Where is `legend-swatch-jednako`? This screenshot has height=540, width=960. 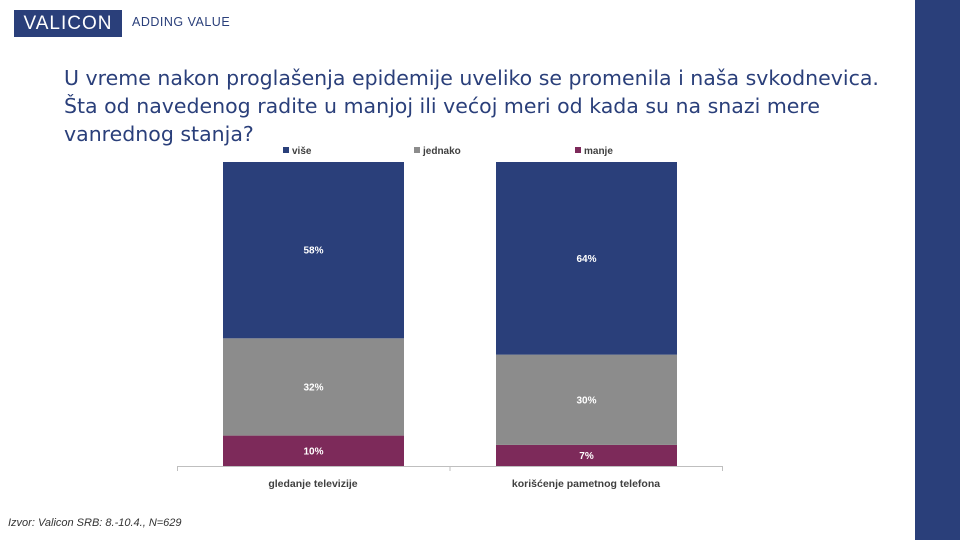 legend-swatch-jednako is located at coordinates (417, 150).